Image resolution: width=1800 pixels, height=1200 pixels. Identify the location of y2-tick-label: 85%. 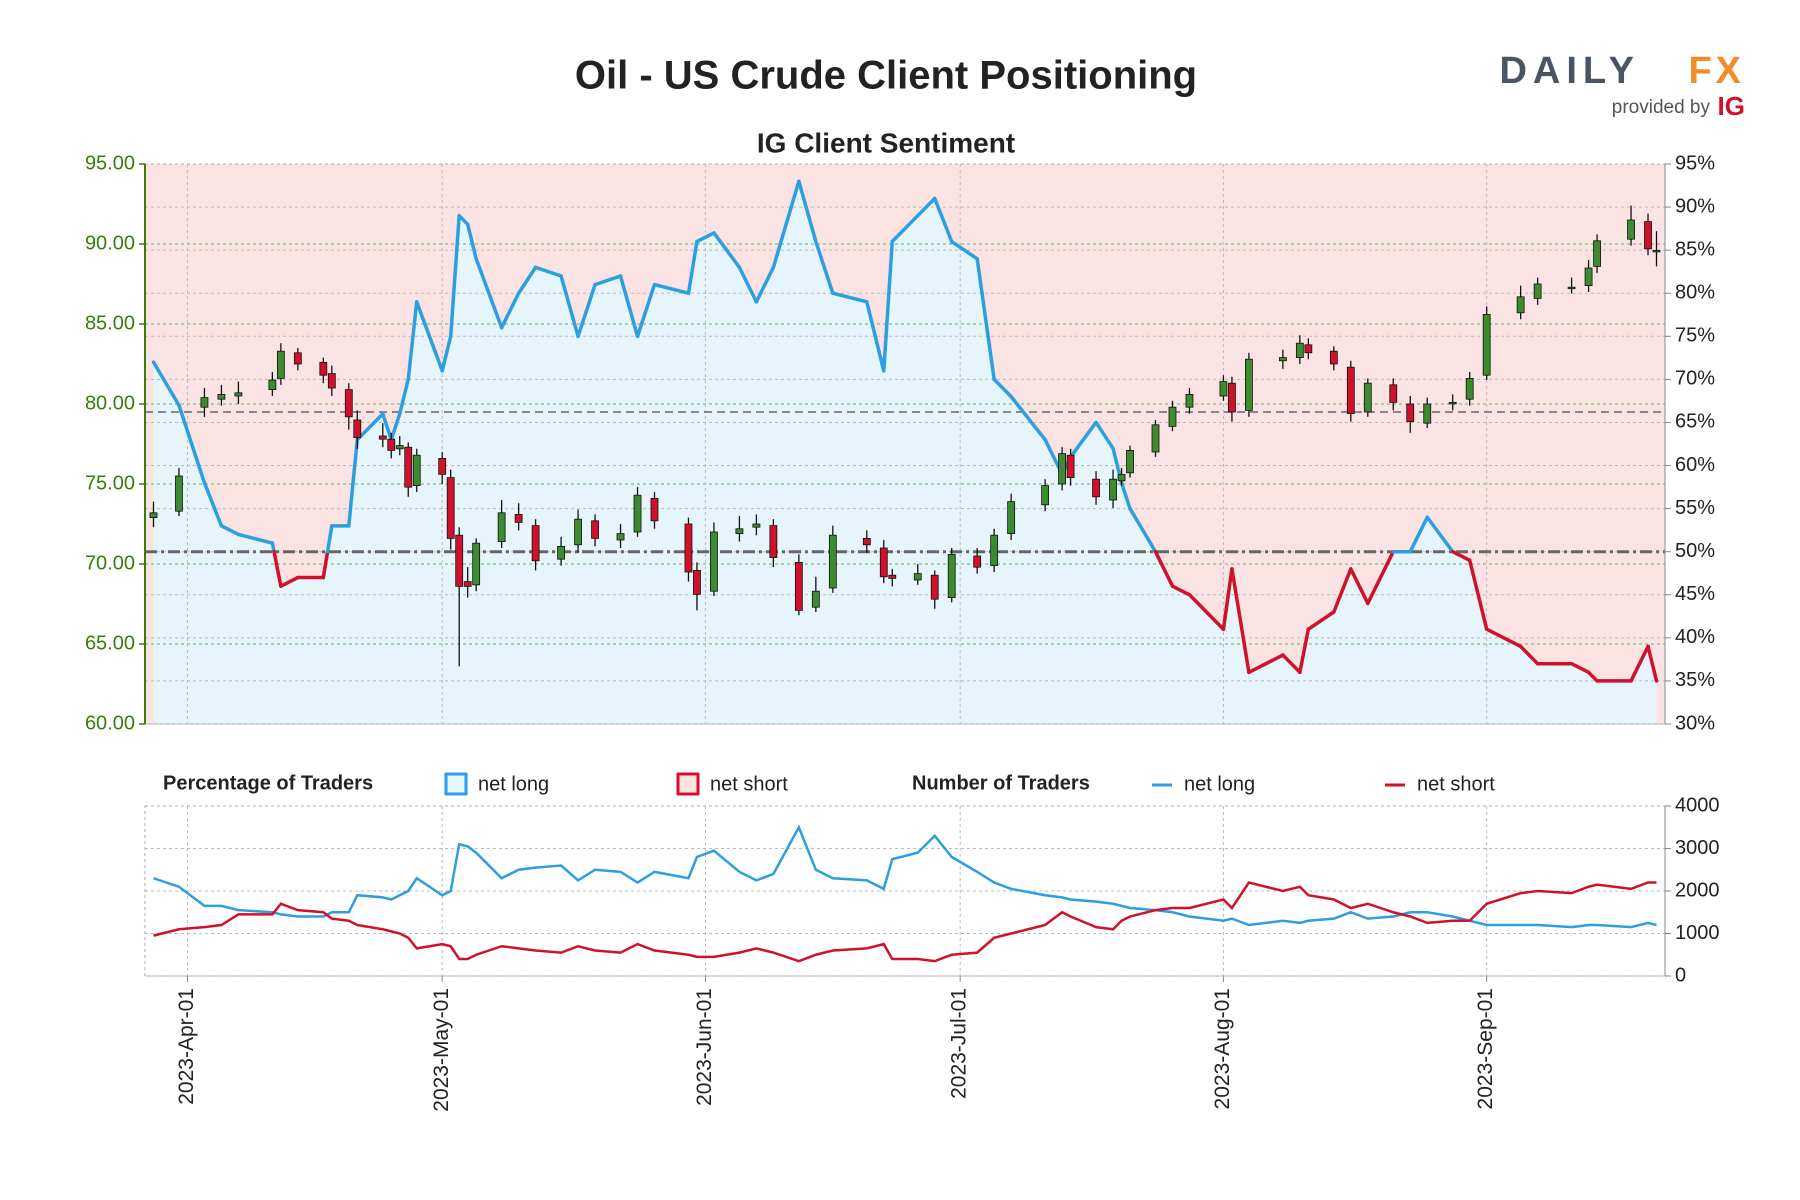
(1695, 249).